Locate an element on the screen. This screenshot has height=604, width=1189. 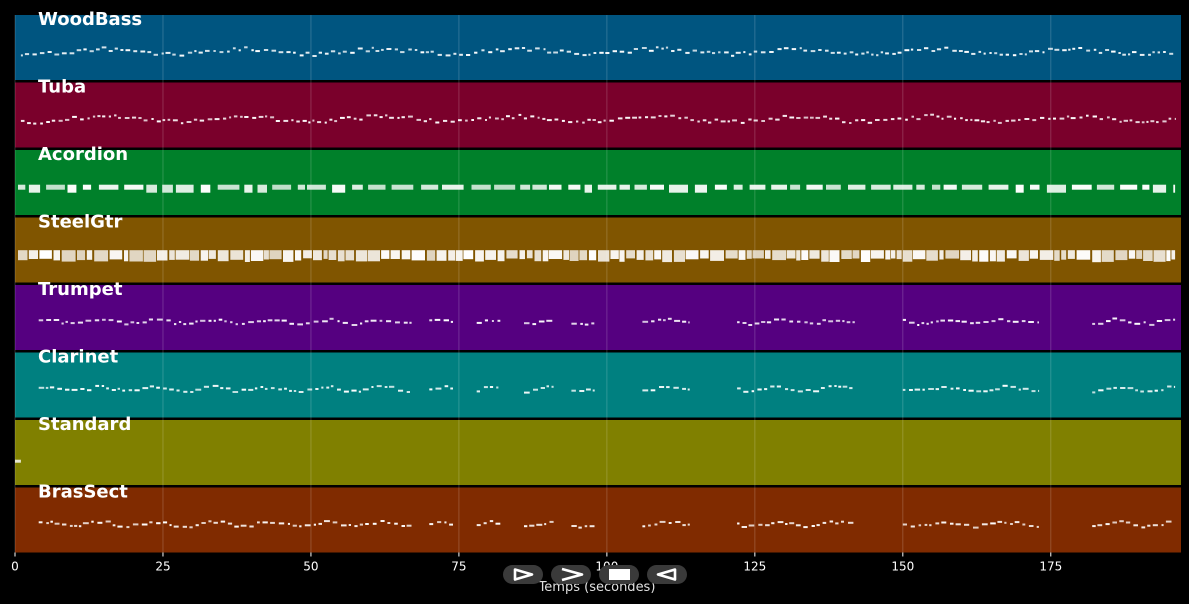
track-label: Acordion is located at coordinates (83, 154).